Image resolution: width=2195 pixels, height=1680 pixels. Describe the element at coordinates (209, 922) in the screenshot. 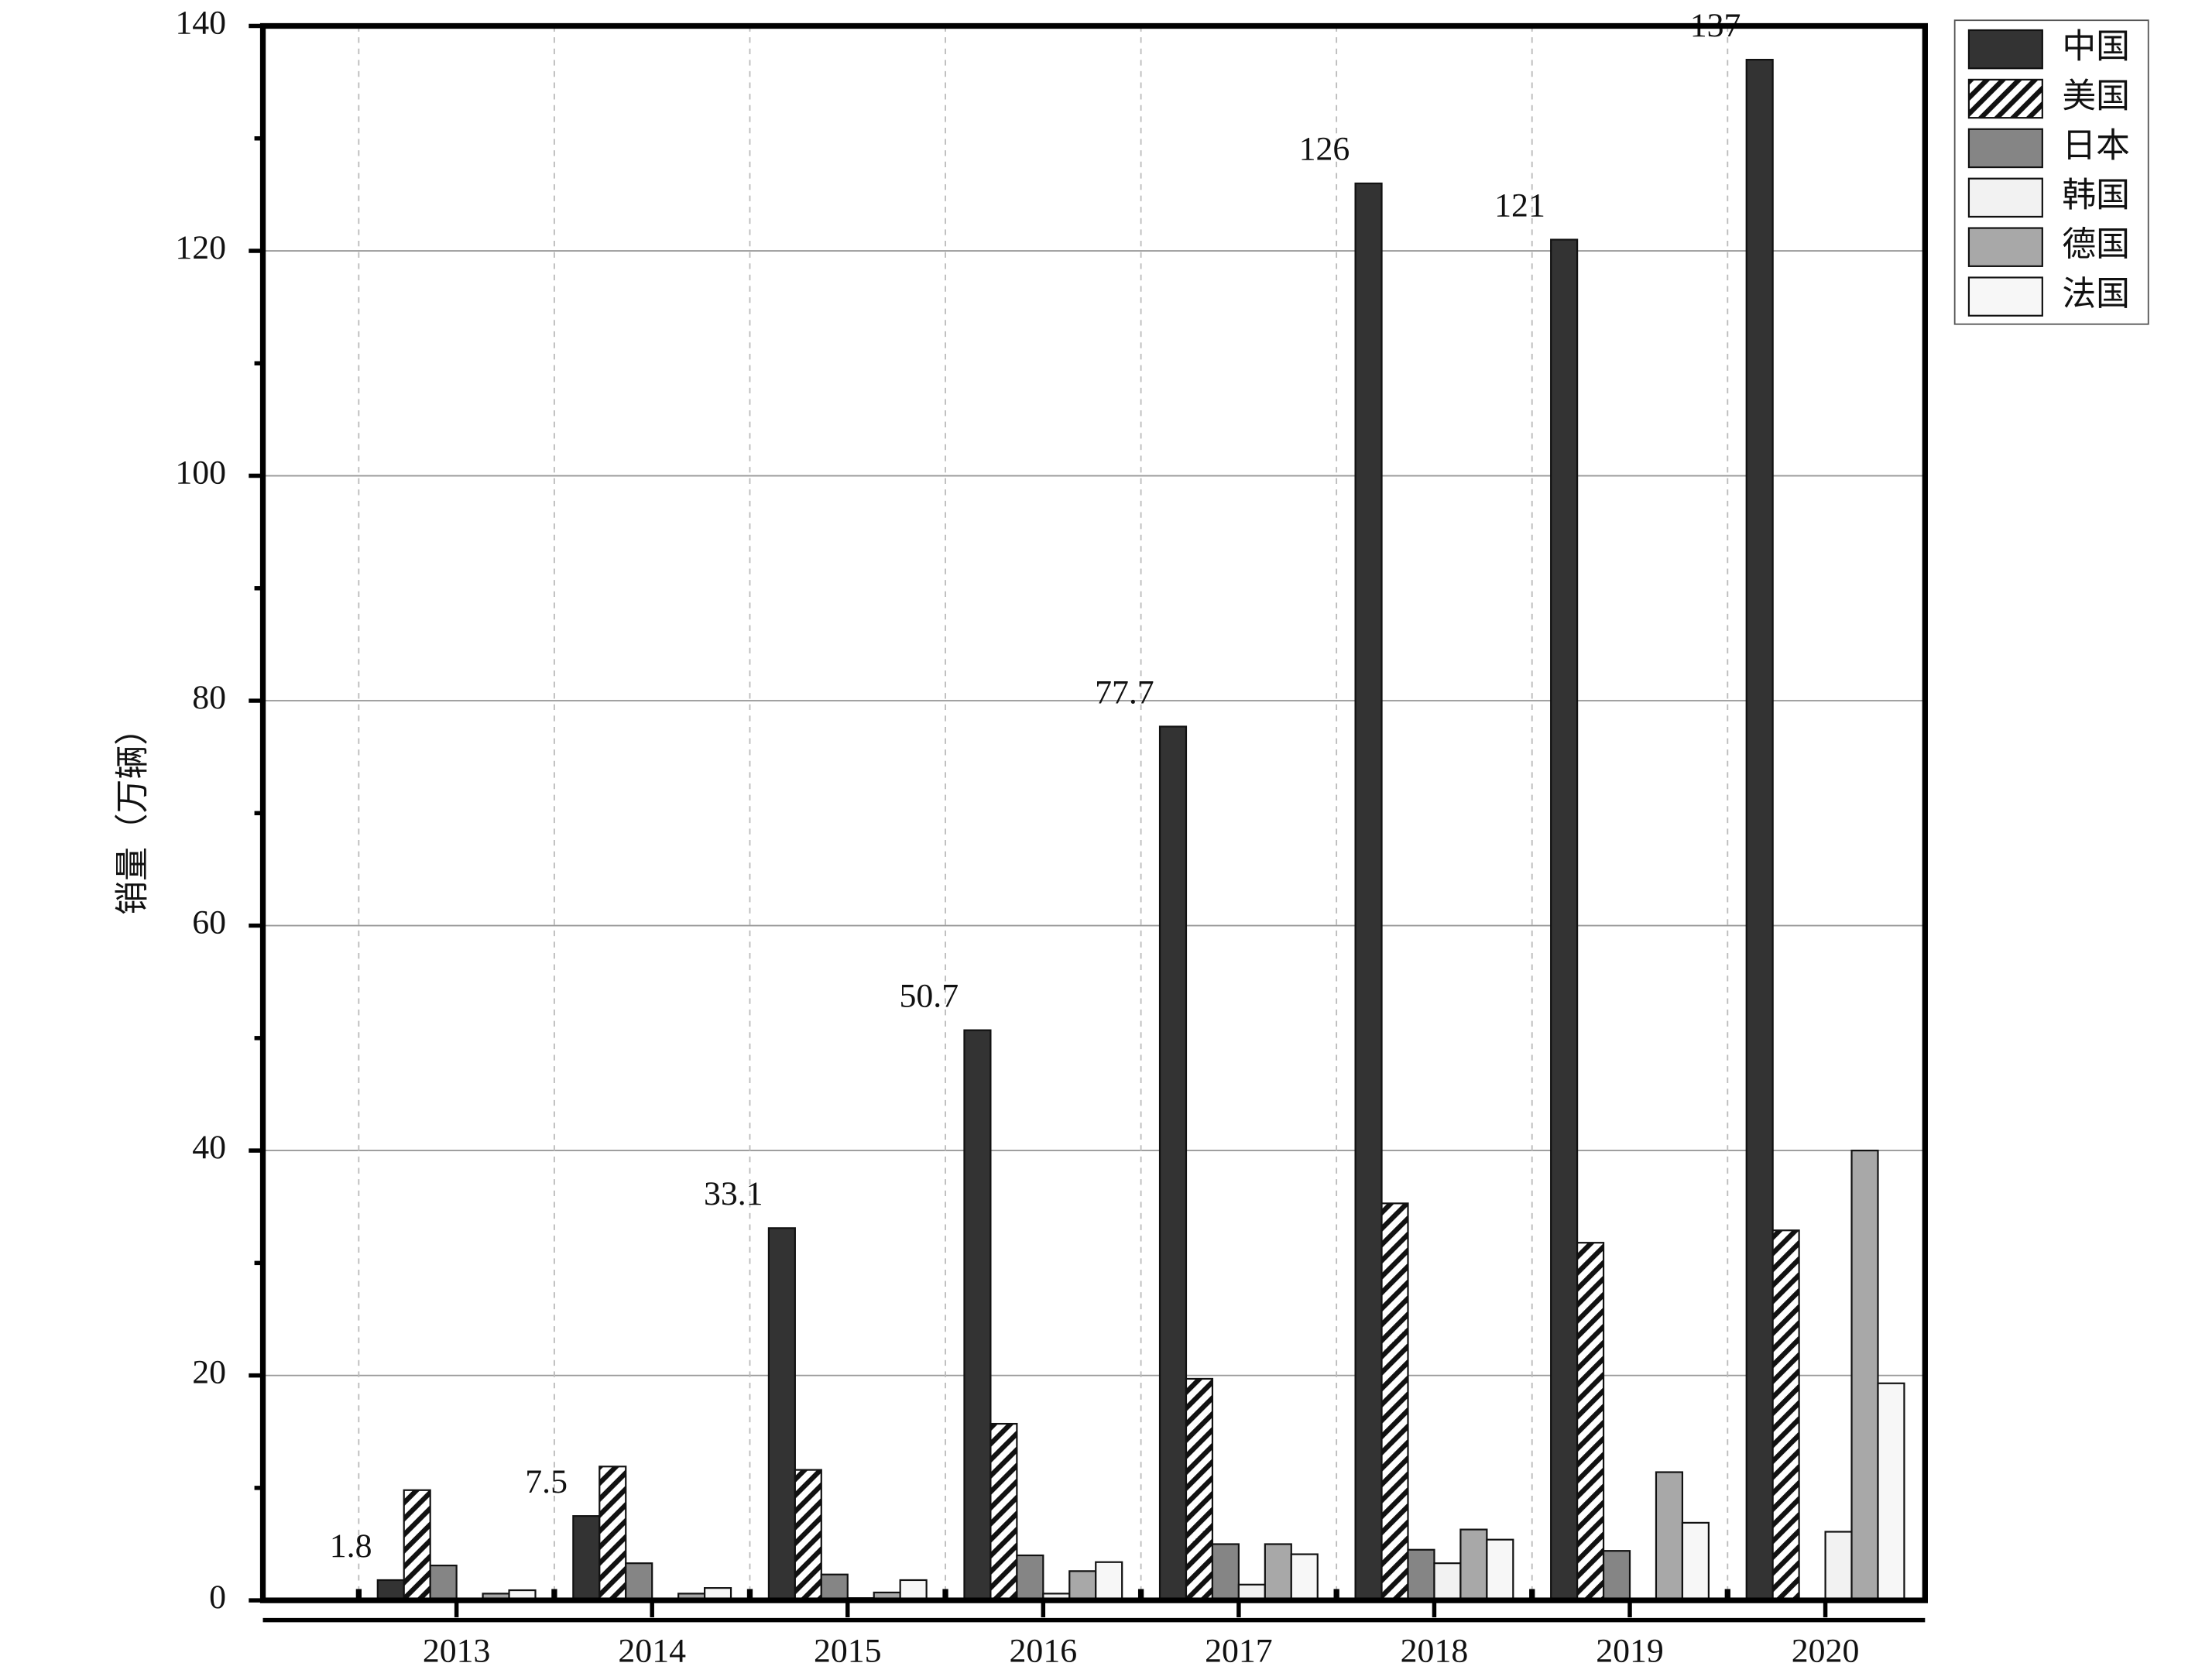

I see `y-tick-label: 60` at that location.